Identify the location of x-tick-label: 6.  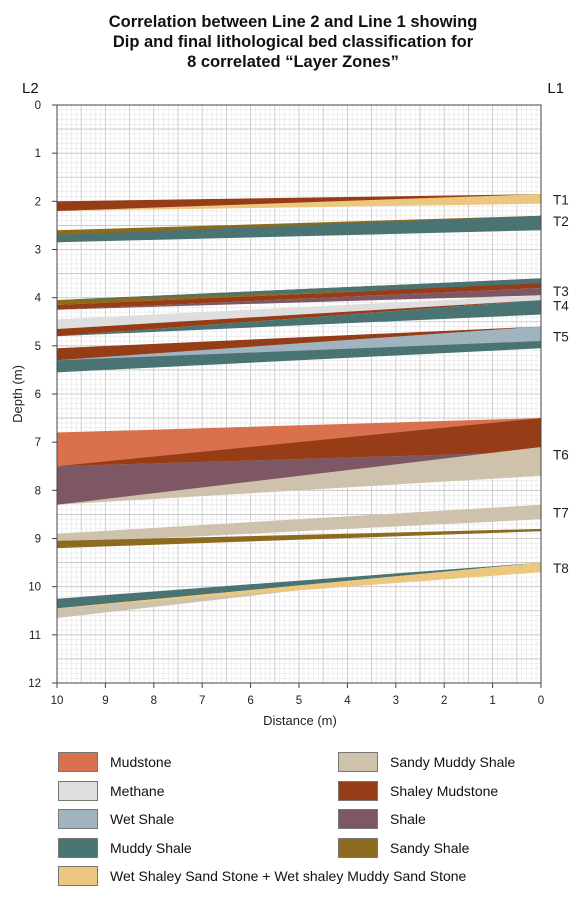
(250, 701).